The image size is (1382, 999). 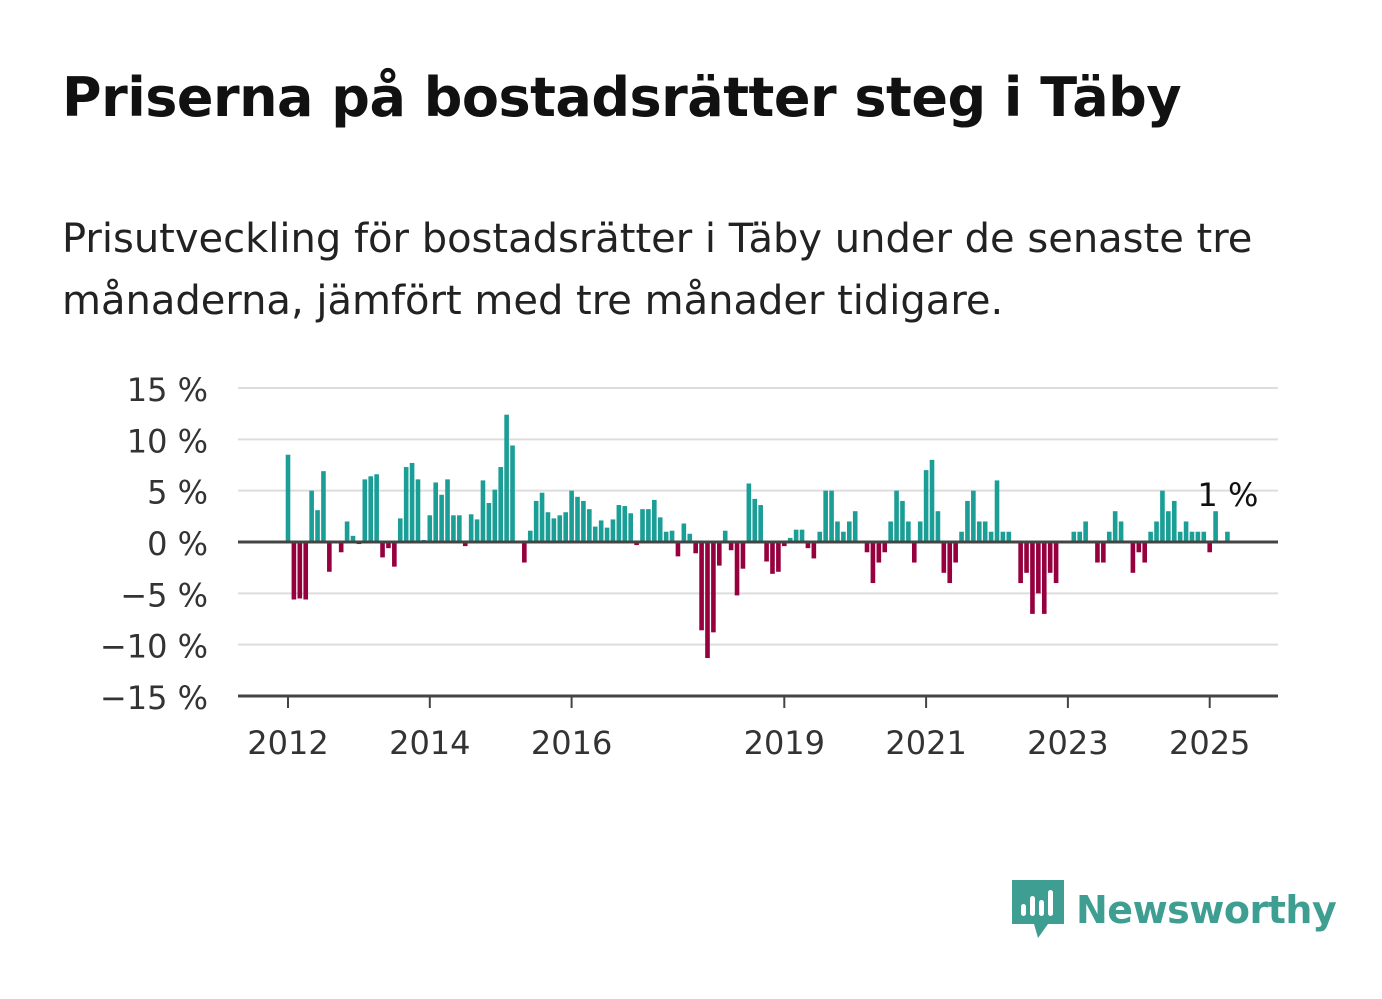 I want to click on y-tick-label: 5 %, so click(x=177, y=493).